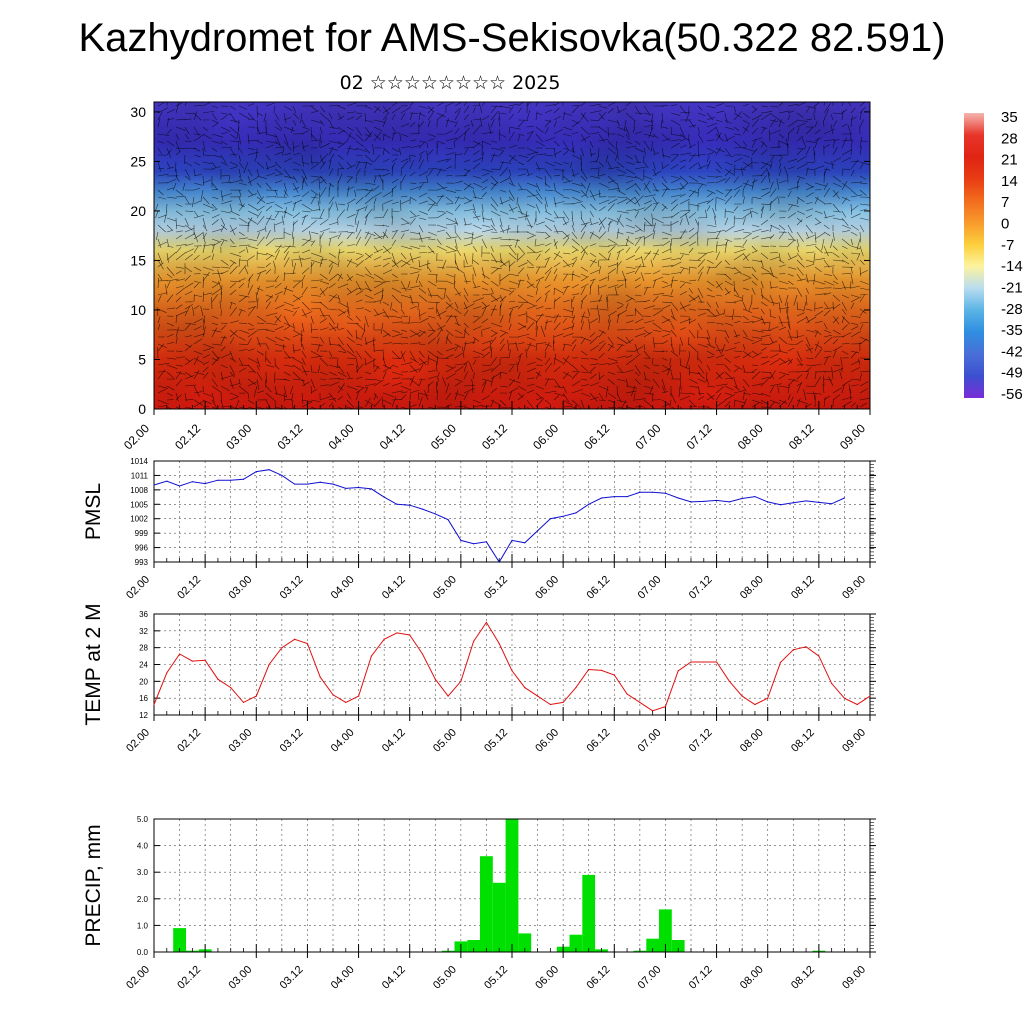 The width and height of the screenshot is (1024, 1024). I want to click on y-tick-label: 32, so click(143, 631).